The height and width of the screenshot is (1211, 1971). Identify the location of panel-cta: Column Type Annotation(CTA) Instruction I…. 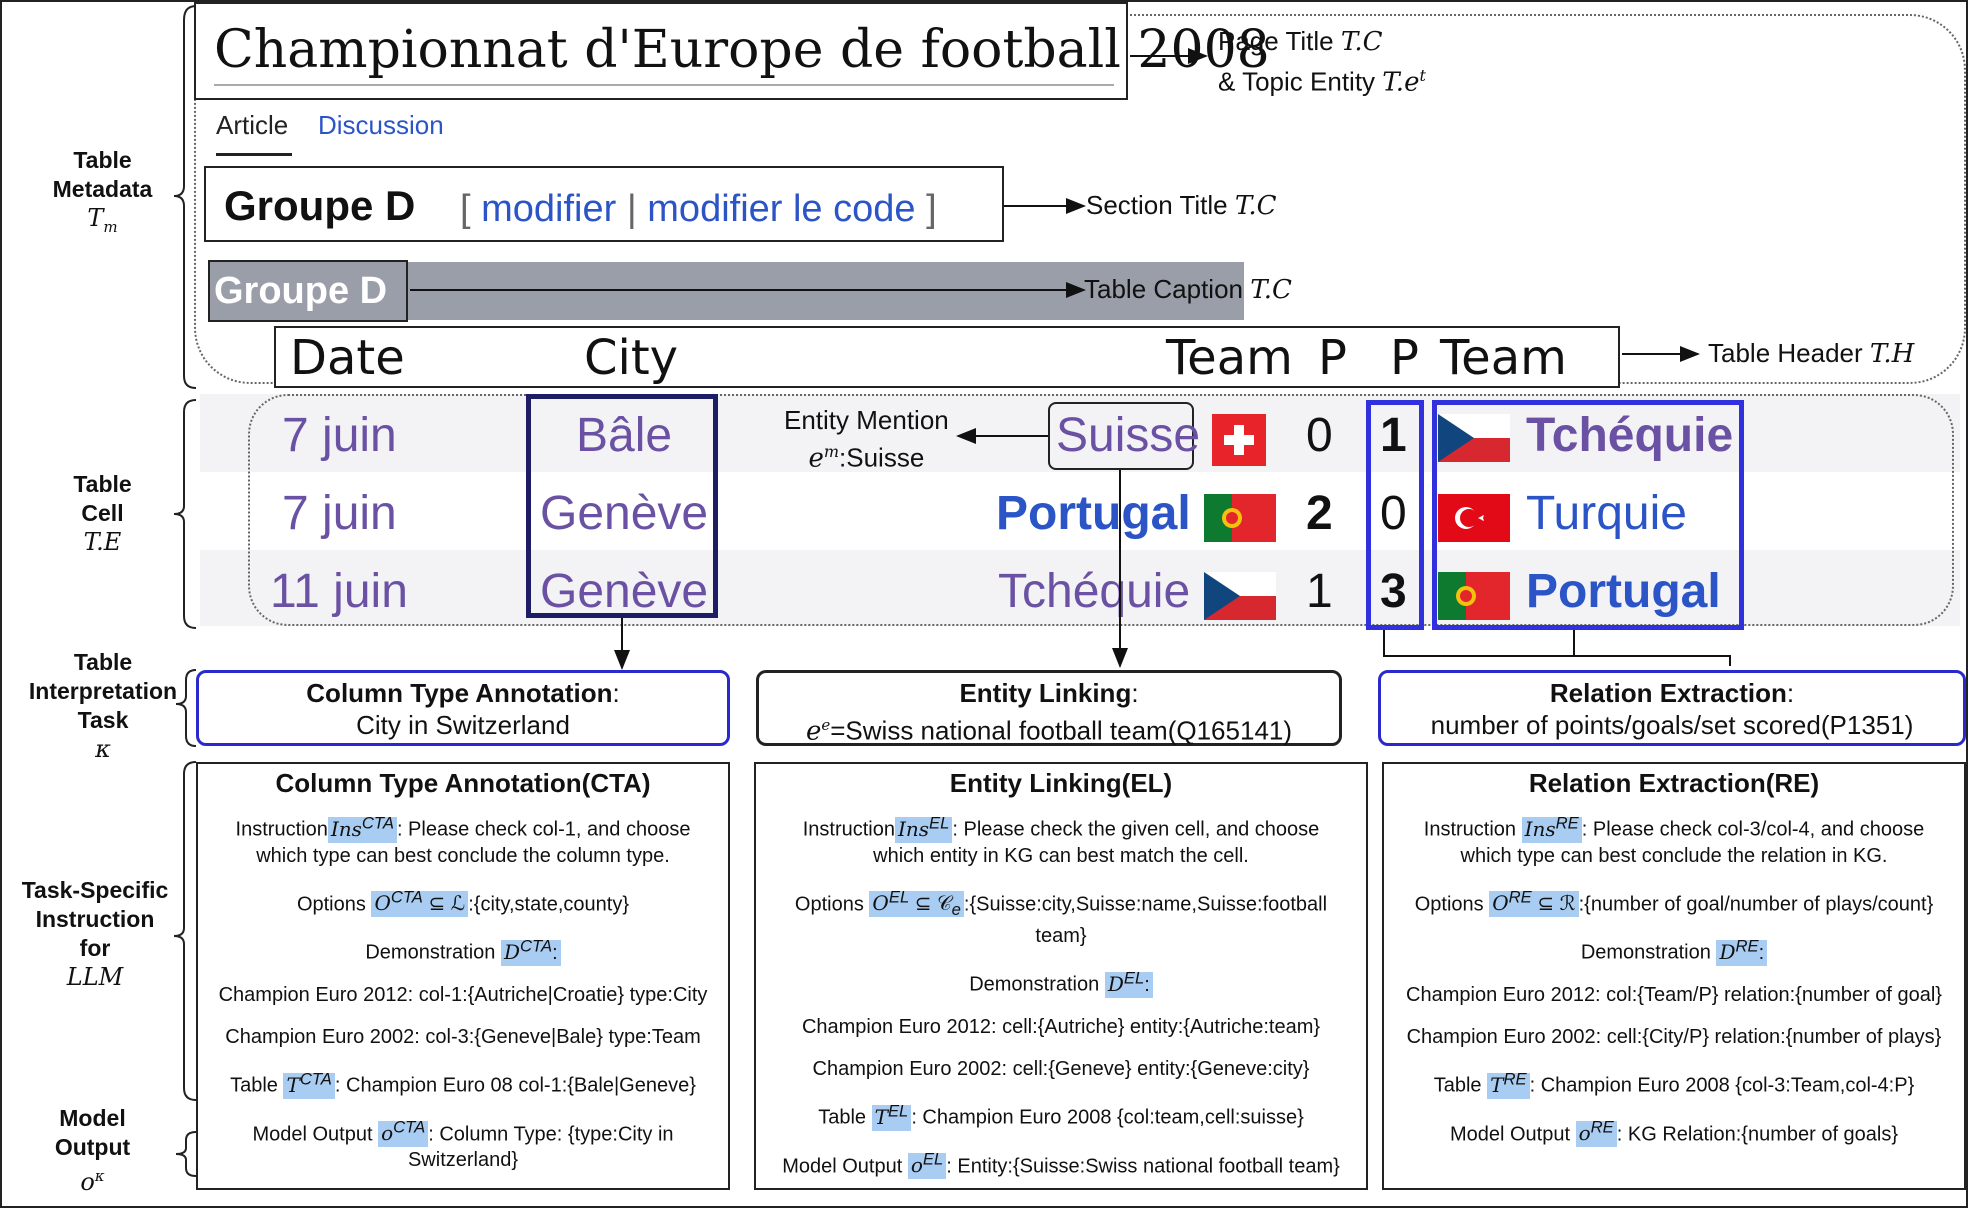
(463, 976).